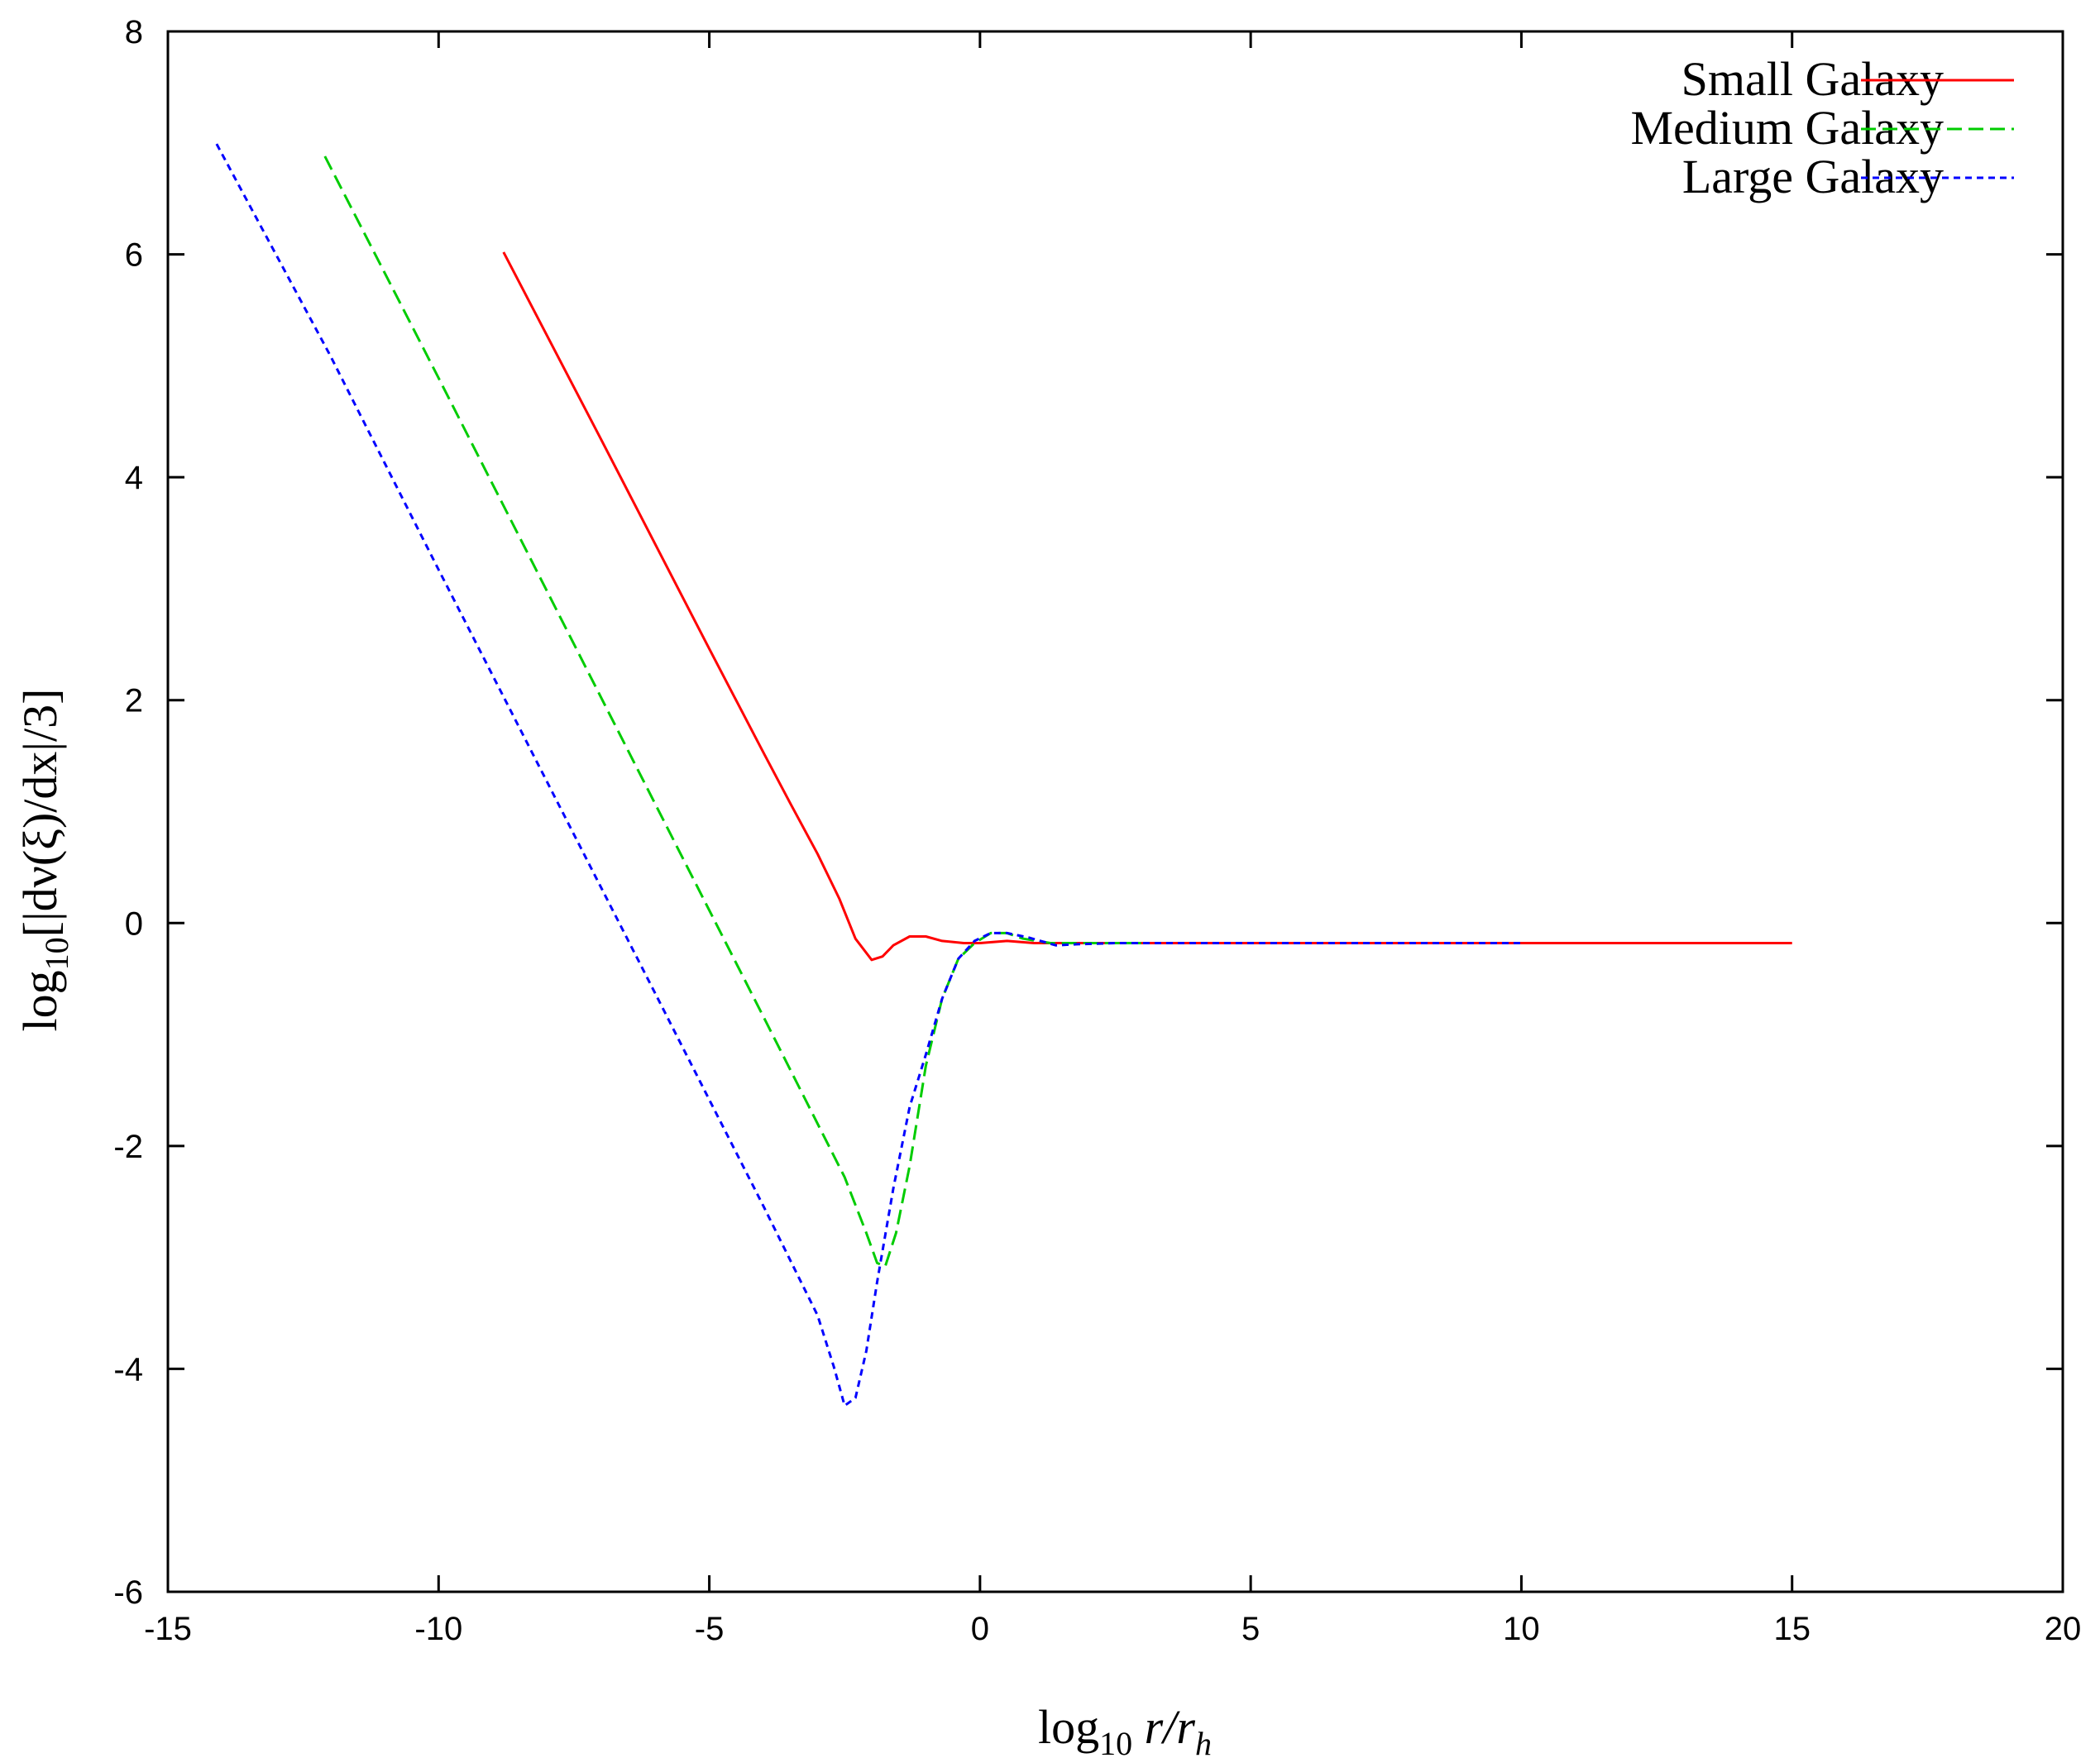 The image size is (2100, 1758). What do you see at coordinates (1792, 1629) in the screenshot?
I see `x-tick-label: 15` at bounding box center [1792, 1629].